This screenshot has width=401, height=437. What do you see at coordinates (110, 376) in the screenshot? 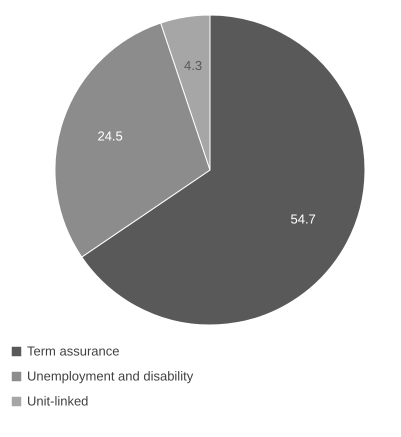
I see `legend-label: Unemployment and disability` at bounding box center [110, 376].